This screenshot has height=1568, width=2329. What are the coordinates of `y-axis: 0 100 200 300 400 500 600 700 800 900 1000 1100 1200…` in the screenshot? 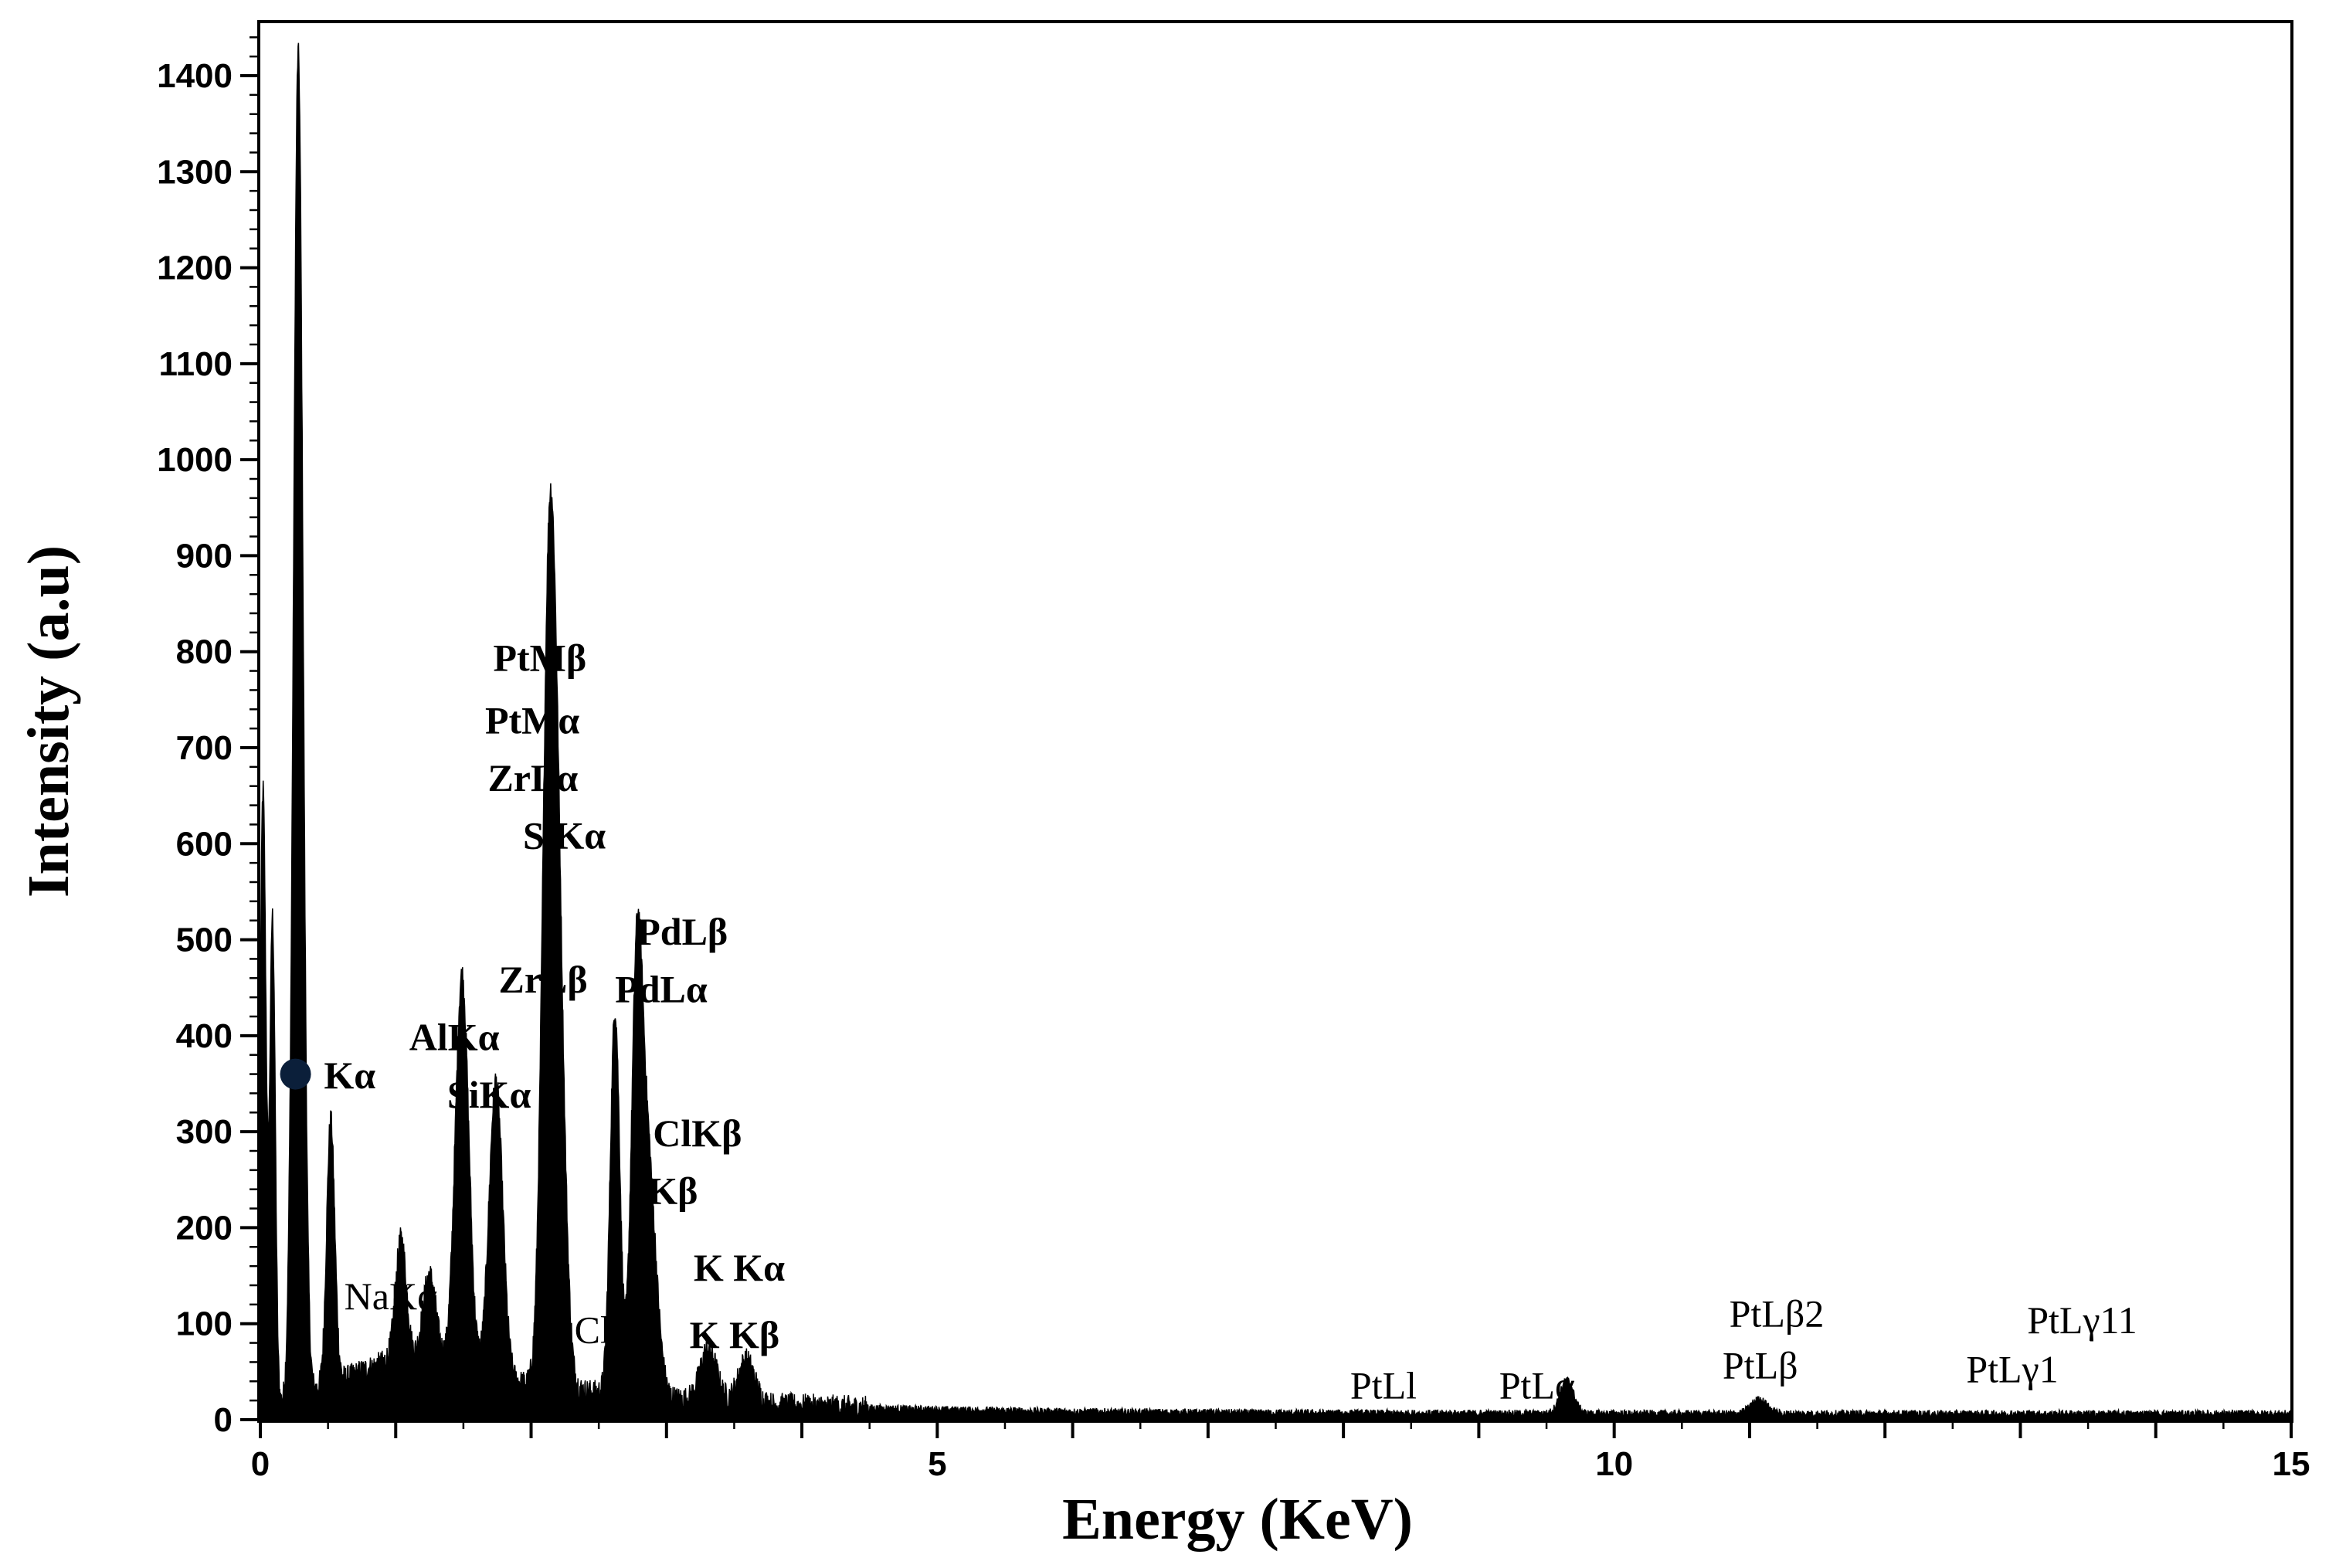 It's located at (208, 737).